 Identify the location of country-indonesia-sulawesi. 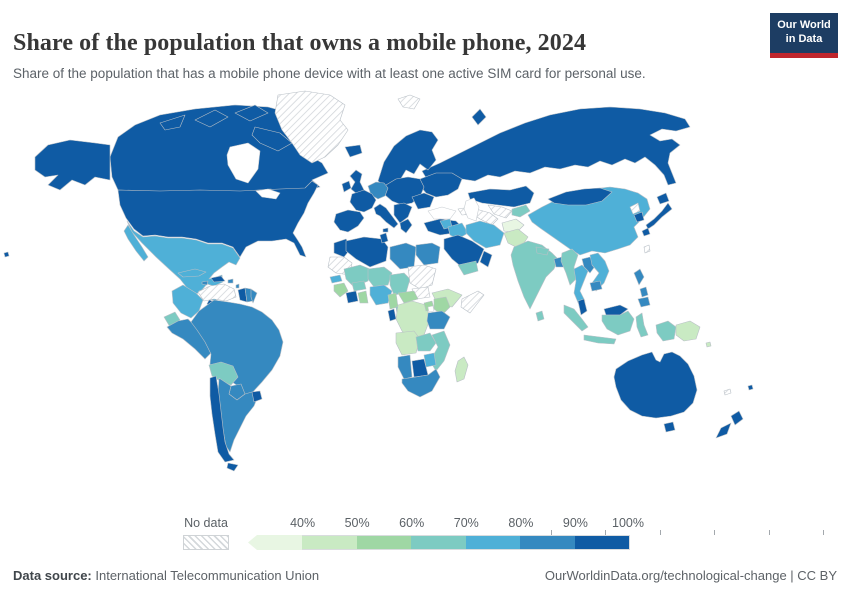
(642, 325).